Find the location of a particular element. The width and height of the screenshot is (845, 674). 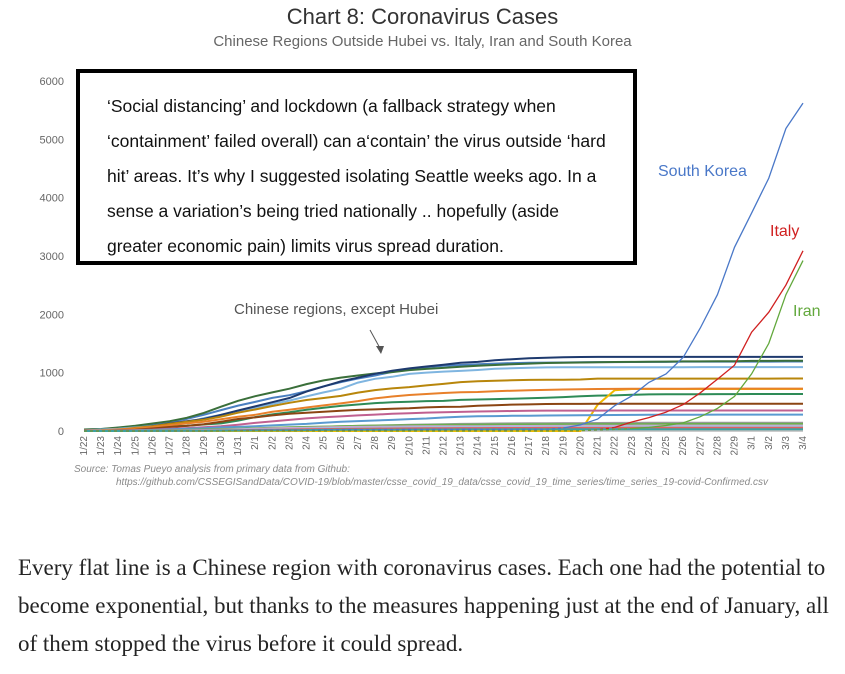

x-tick-label: 2/12 is located at coordinates (444, 446).